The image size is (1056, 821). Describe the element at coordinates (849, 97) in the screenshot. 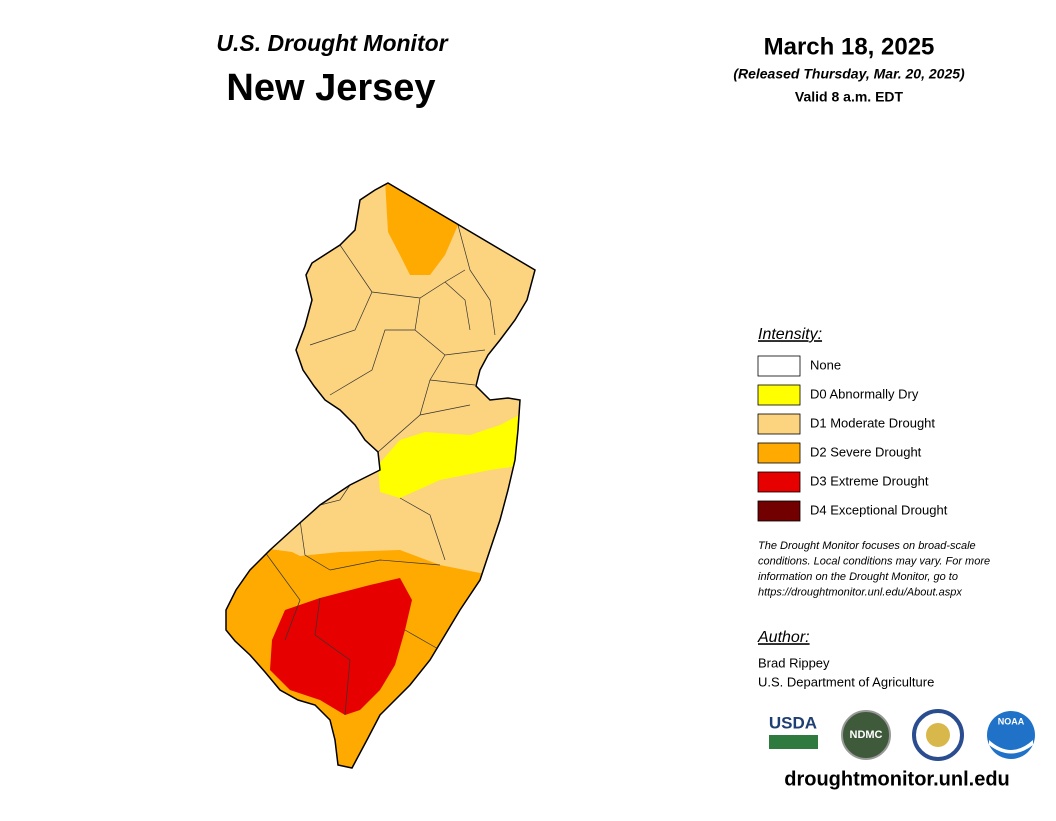

I see `valid-time: Valid 8 a.m. EDT` at that location.